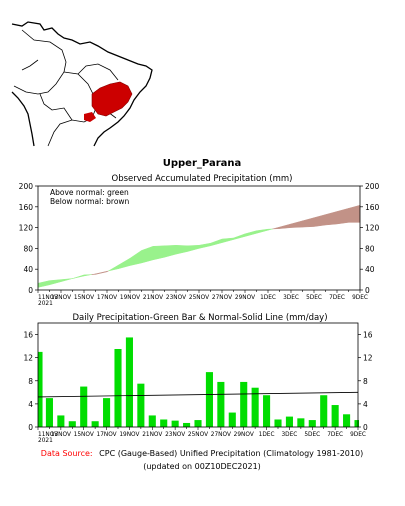  I want to click on chart1-ytick-label: 120, so click(26, 228).